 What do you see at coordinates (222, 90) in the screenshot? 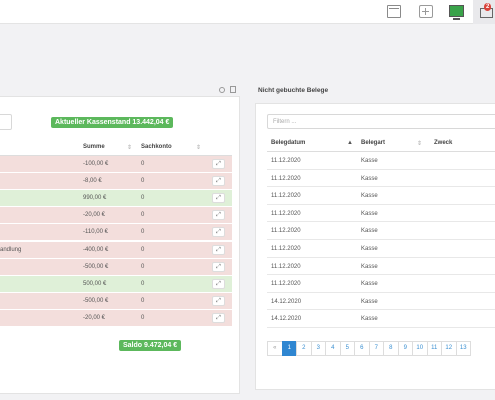
I see `gear-icon` at bounding box center [222, 90].